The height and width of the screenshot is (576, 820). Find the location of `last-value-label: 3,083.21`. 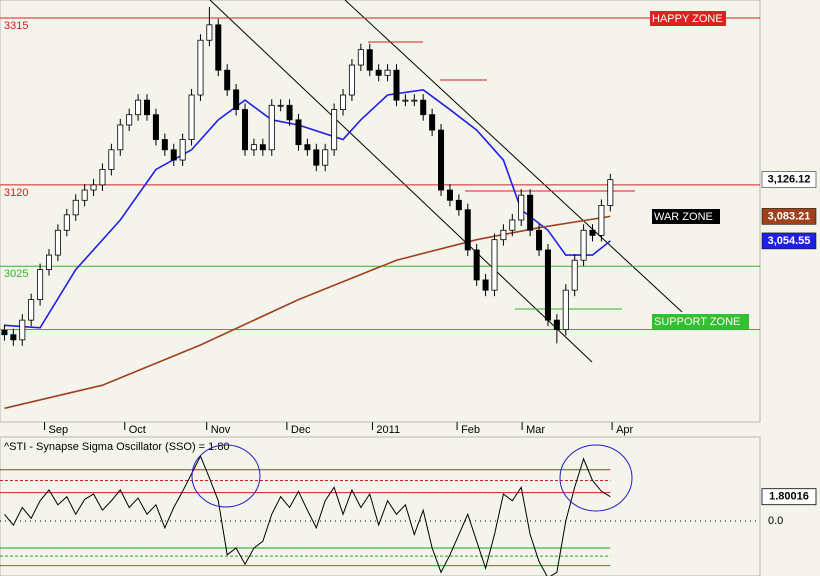

last-value-label: 3,083.21 is located at coordinates (789, 216).